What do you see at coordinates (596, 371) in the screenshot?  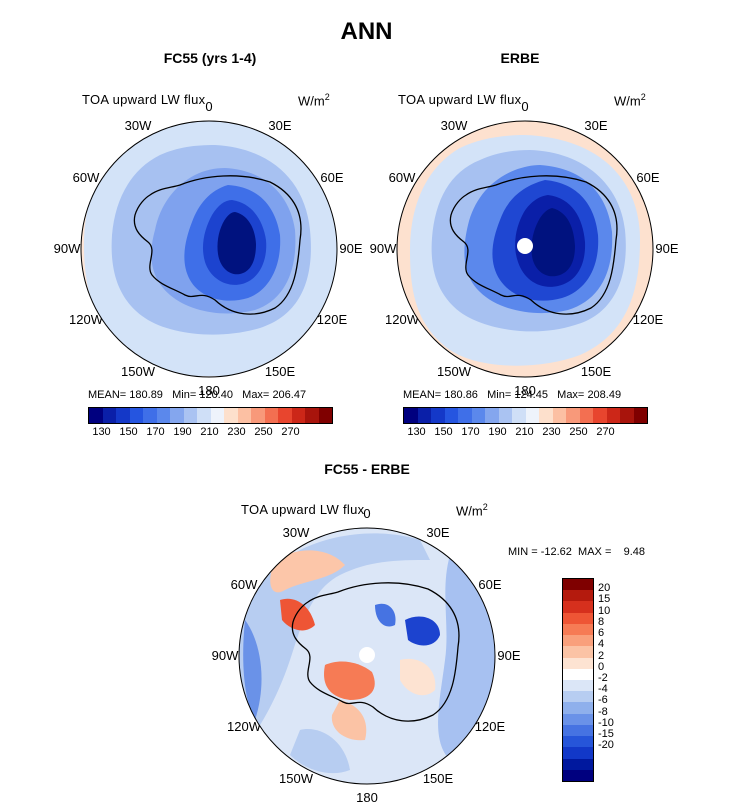 I see `panel2-longitude-label-150e: 150E` at bounding box center [596, 371].